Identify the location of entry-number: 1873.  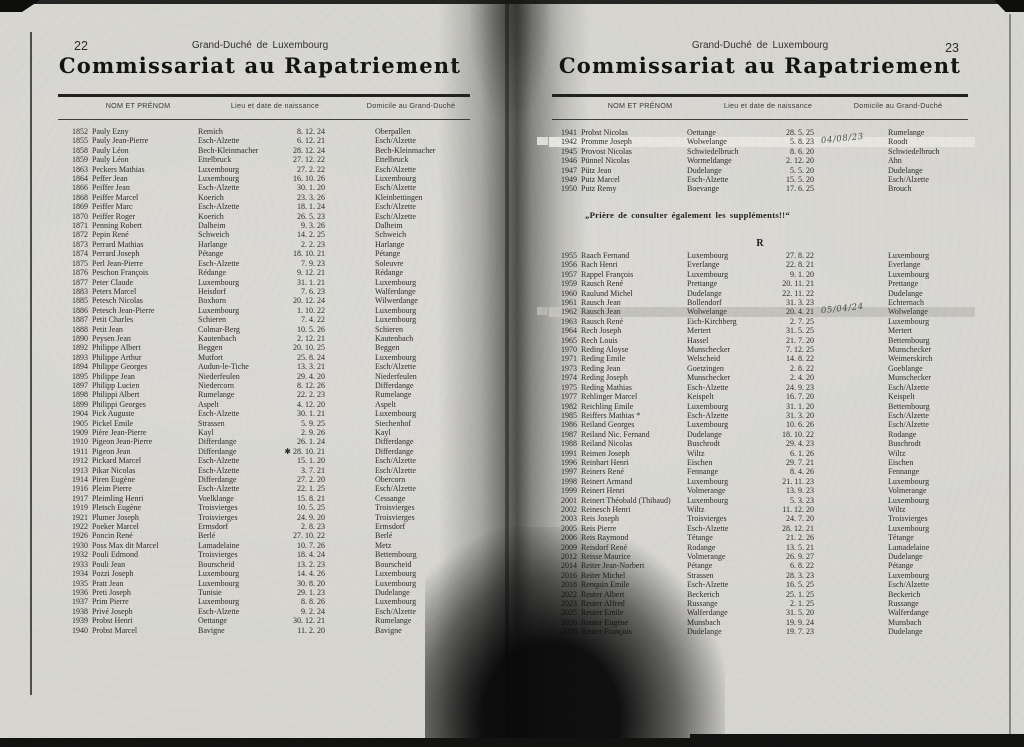
(80, 244).